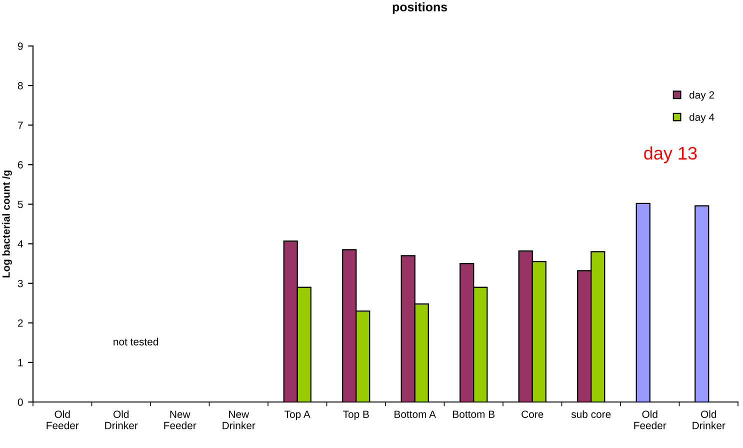  What do you see at coordinates (20, 284) in the screenshot?
I see `y-tick-label: 3` at bounding box center [20, 284].